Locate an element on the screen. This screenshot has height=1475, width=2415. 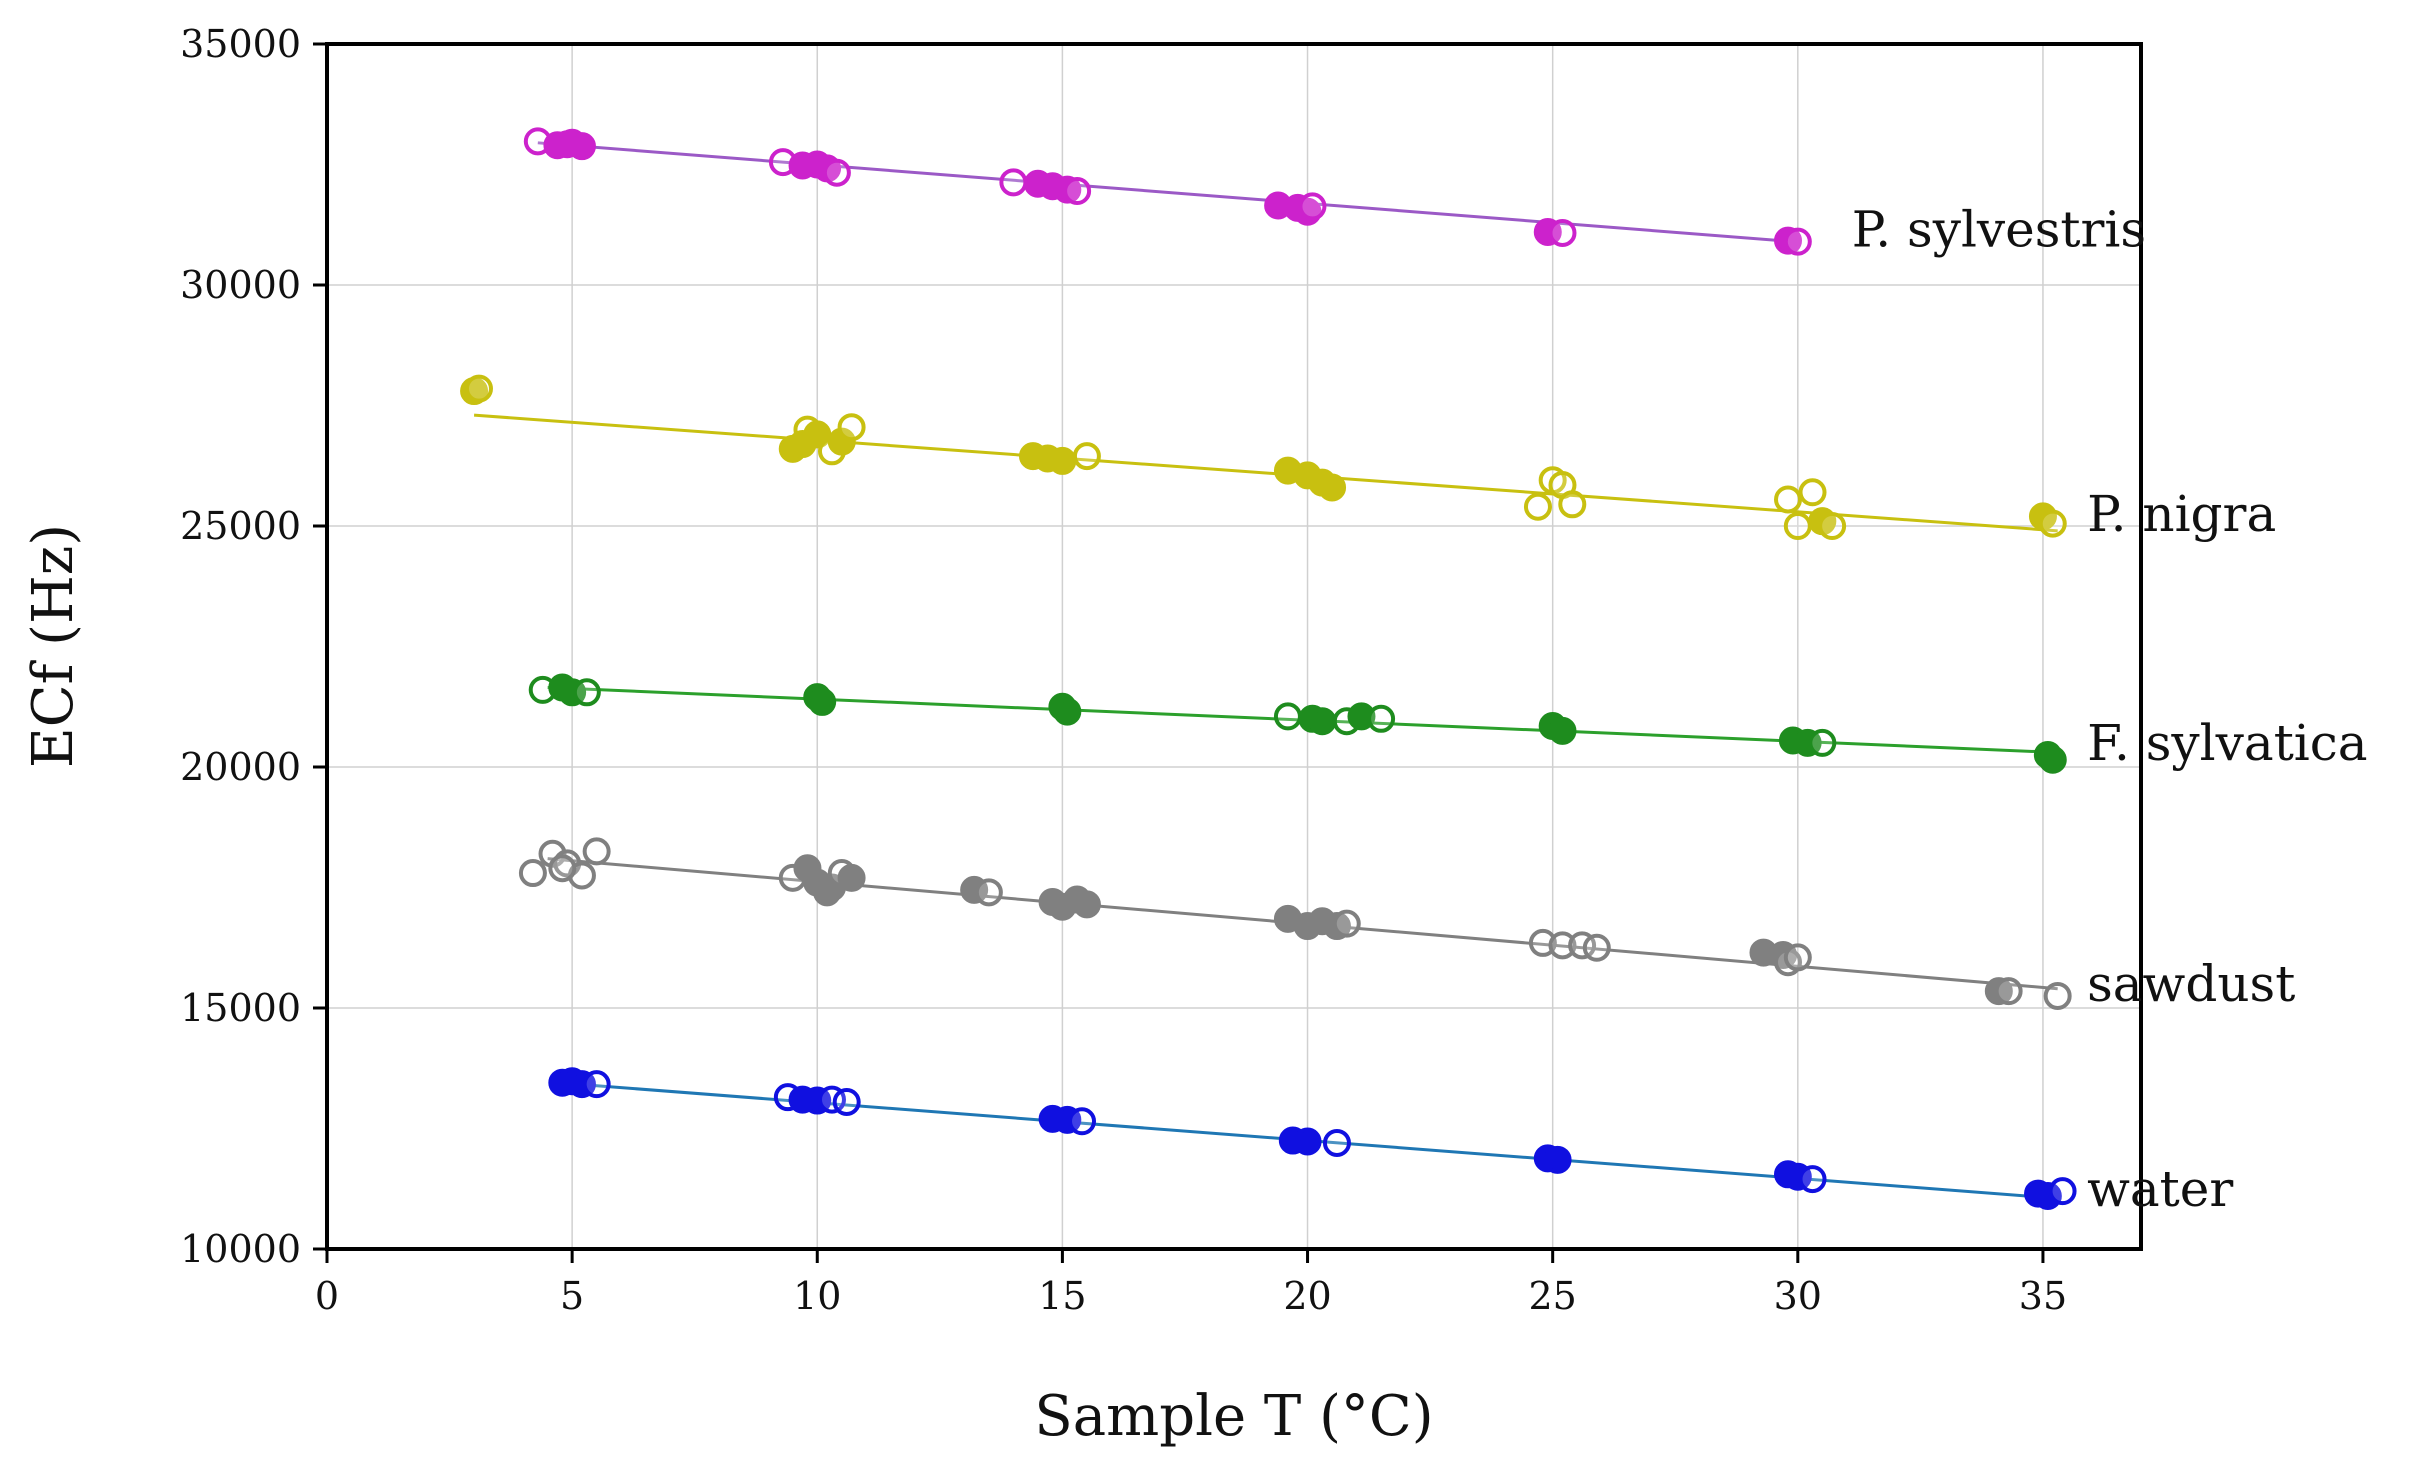
y-tick-label: 15000 is located at coordinates (240, 1008).